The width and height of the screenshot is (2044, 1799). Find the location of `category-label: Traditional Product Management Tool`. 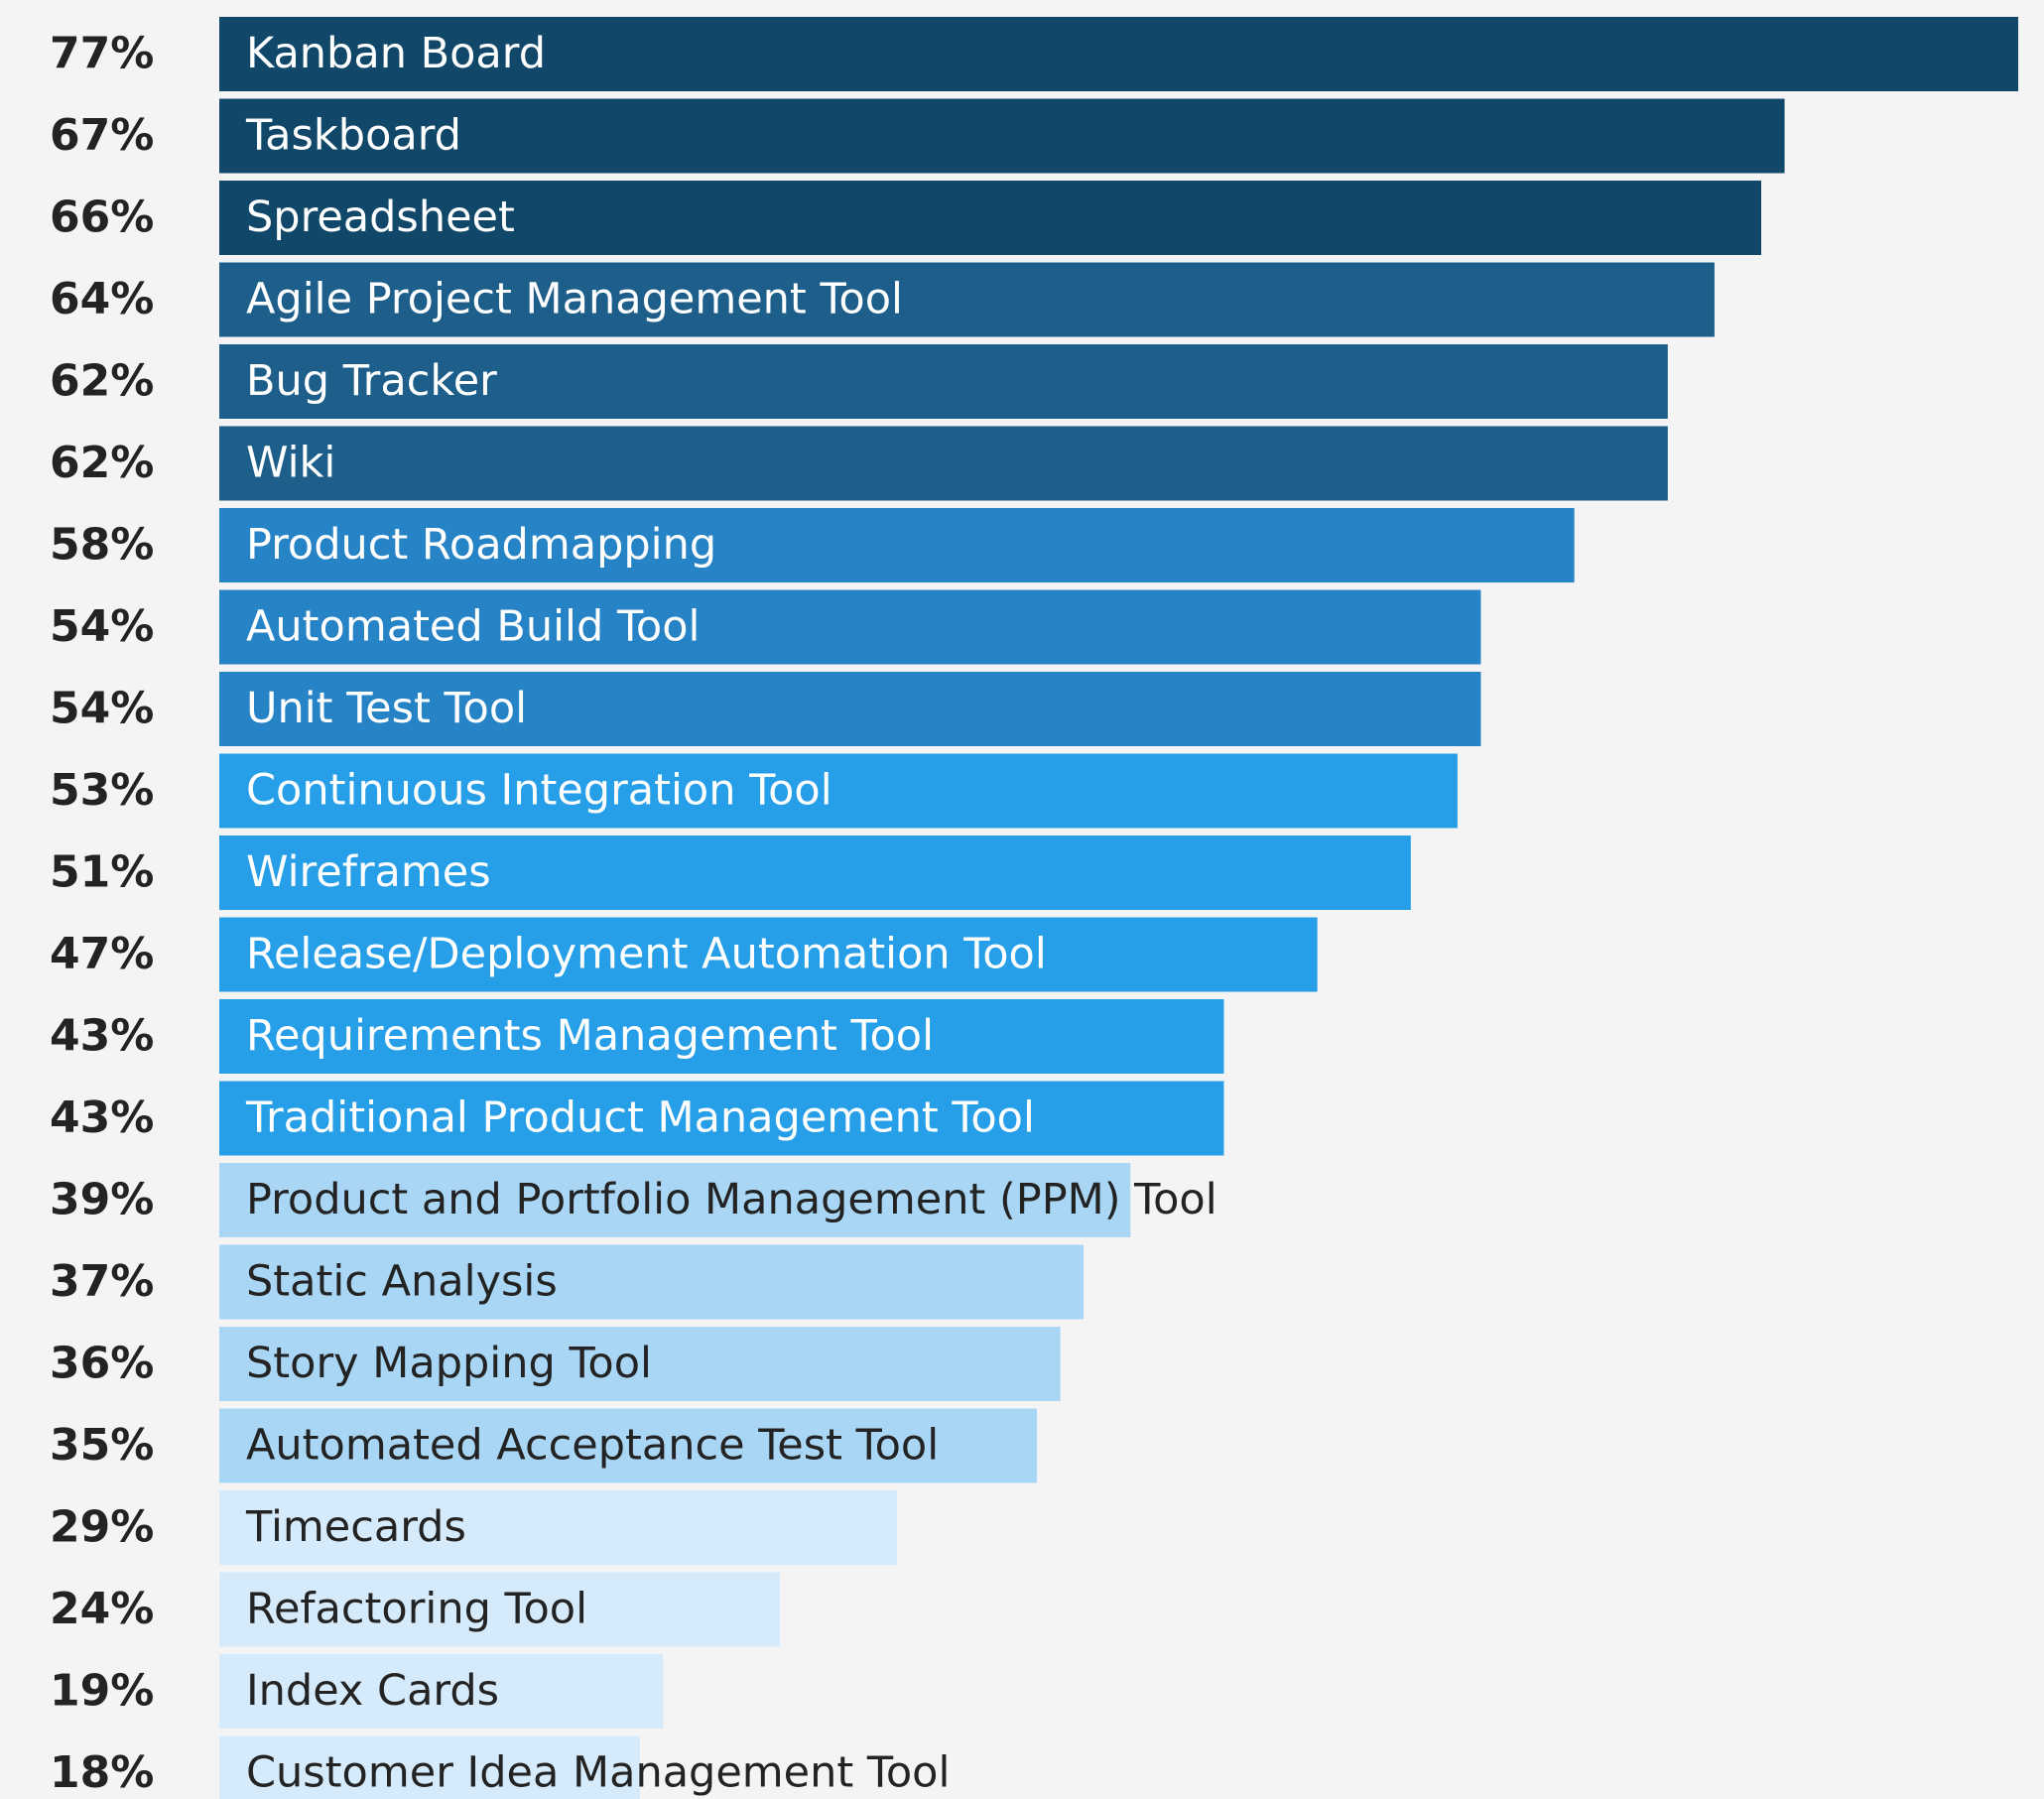

category-label: Traditional Product Management Tool is located at coordinates (640, 1118).